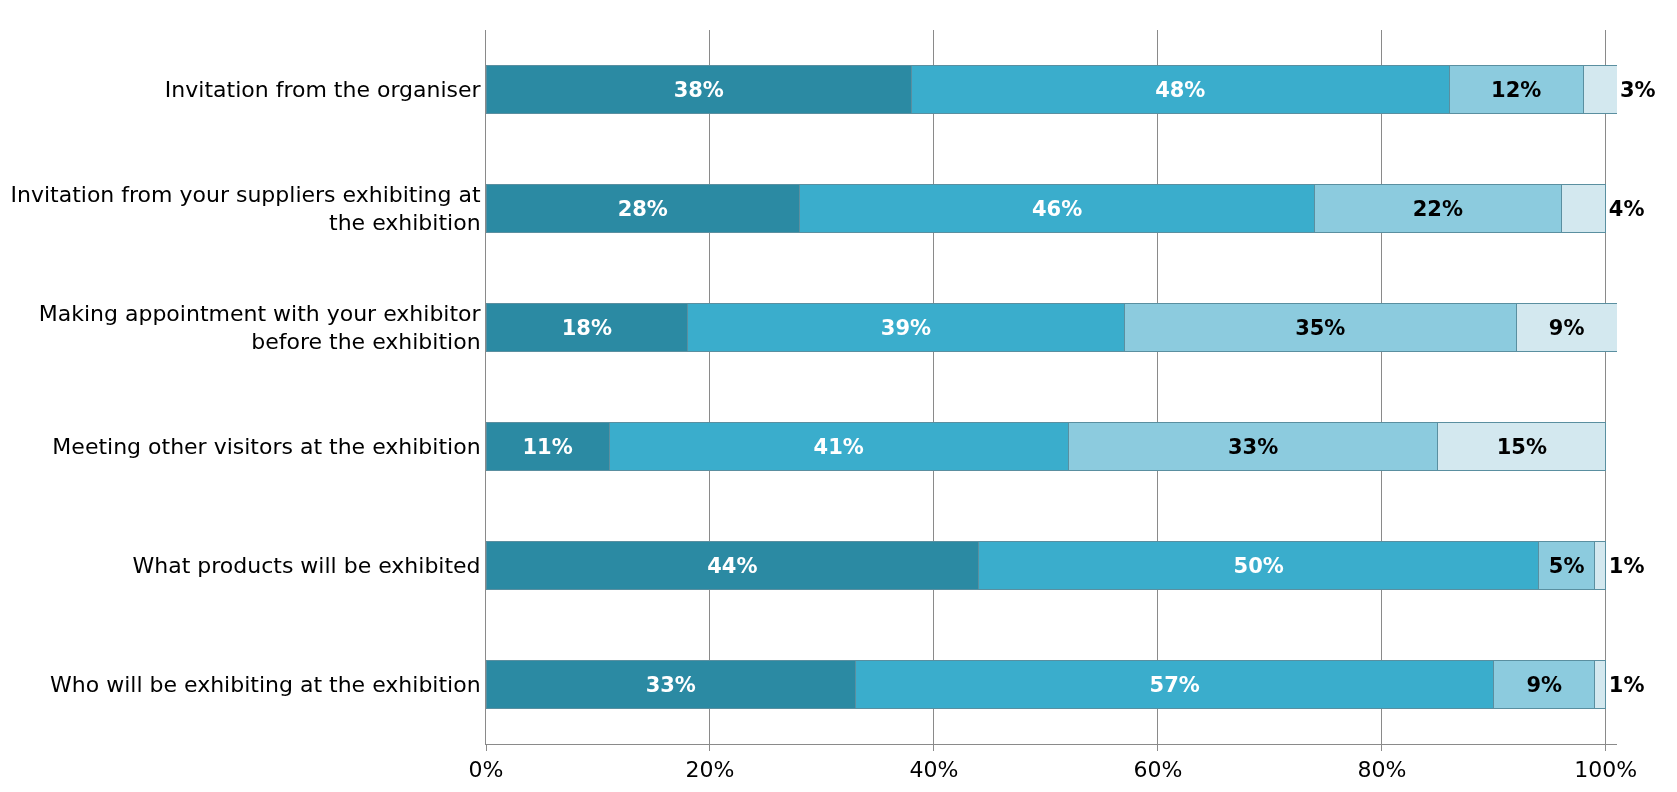  Describe the element at coordinates (306, 566) in the screenshot. I see `y-tick-label: What products will be exhibited` at that location.